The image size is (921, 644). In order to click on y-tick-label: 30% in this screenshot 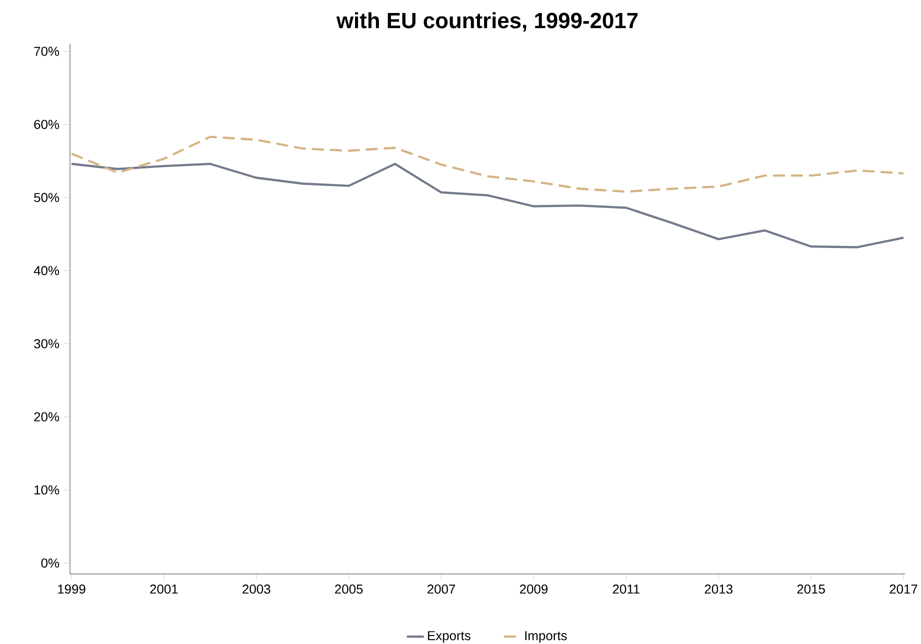, I will do `click(47, 343)`.